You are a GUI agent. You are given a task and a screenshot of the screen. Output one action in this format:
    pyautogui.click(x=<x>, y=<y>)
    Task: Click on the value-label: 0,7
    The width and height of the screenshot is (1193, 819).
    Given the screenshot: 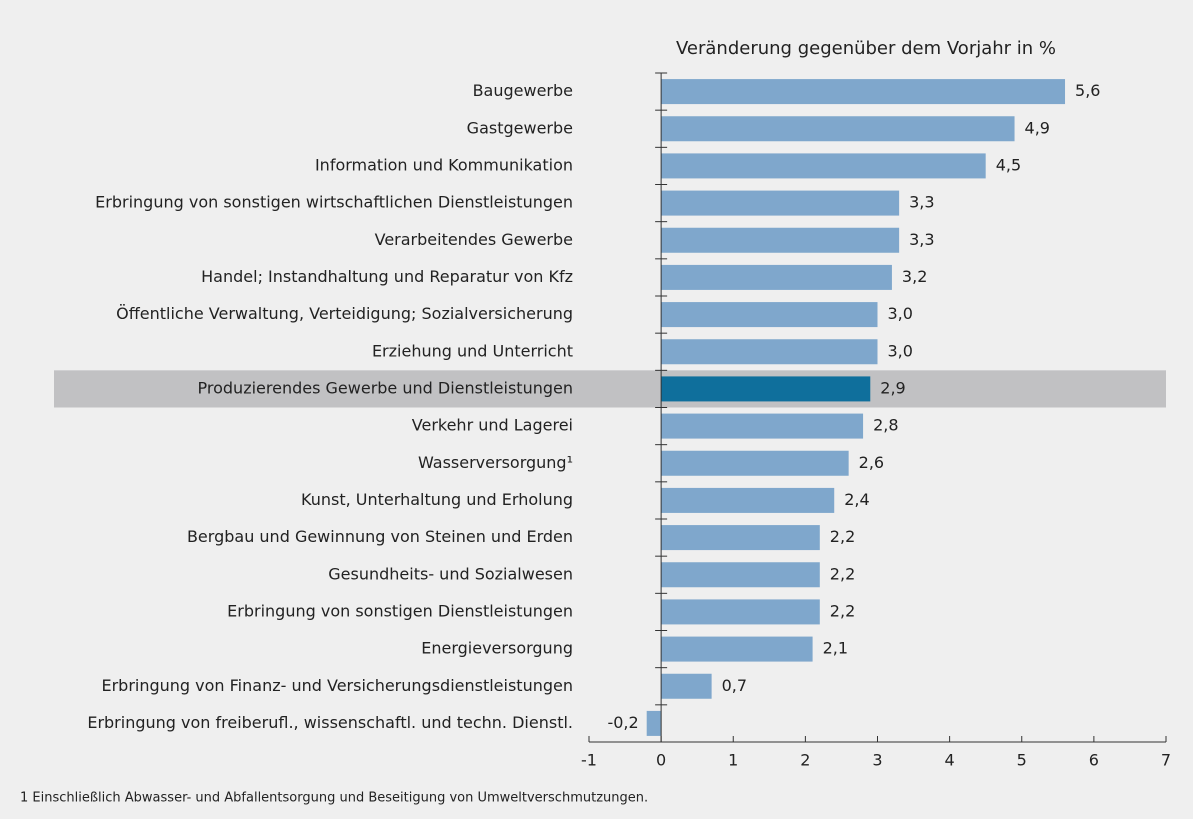 What is the action you would take?
    pyautogui.click(x=734, y=685)
    